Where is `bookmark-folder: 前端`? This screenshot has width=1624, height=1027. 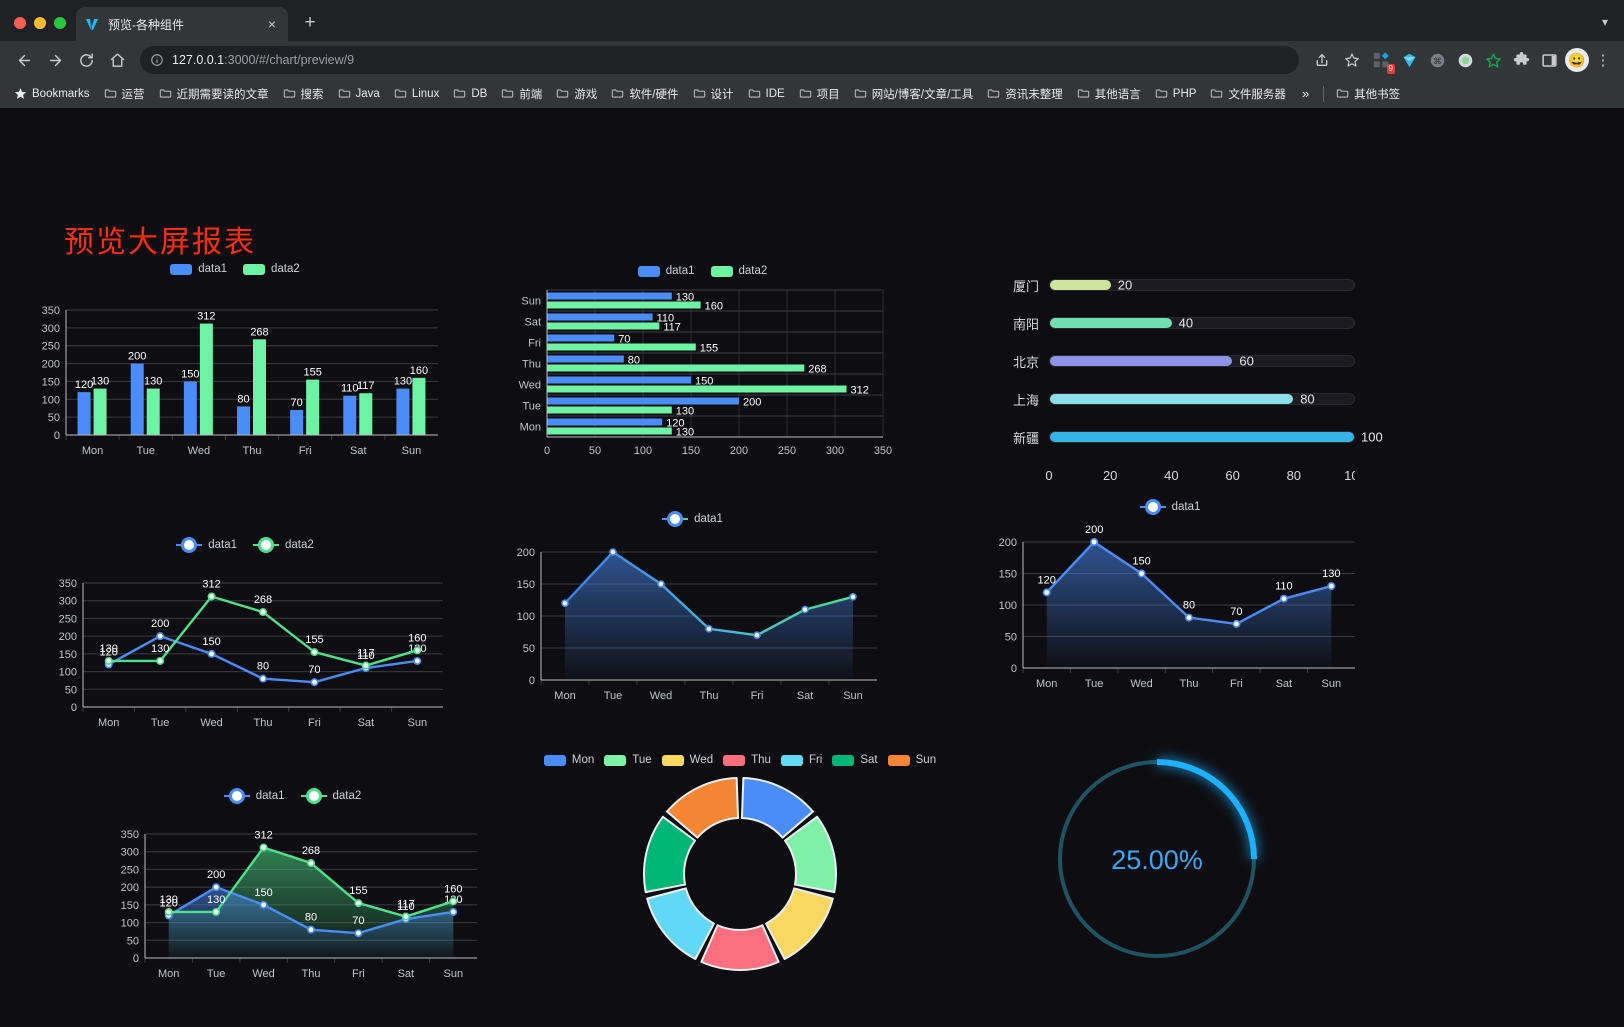
bookmark-folder: 前端 is located at coordinates (521, 94).